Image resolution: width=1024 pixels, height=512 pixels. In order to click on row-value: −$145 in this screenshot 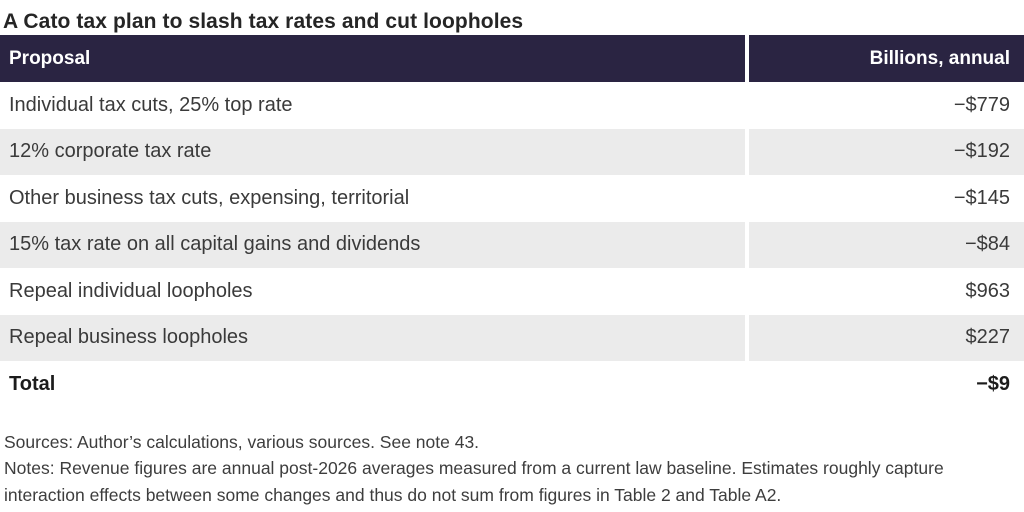, I will do `click(886, 198)`.